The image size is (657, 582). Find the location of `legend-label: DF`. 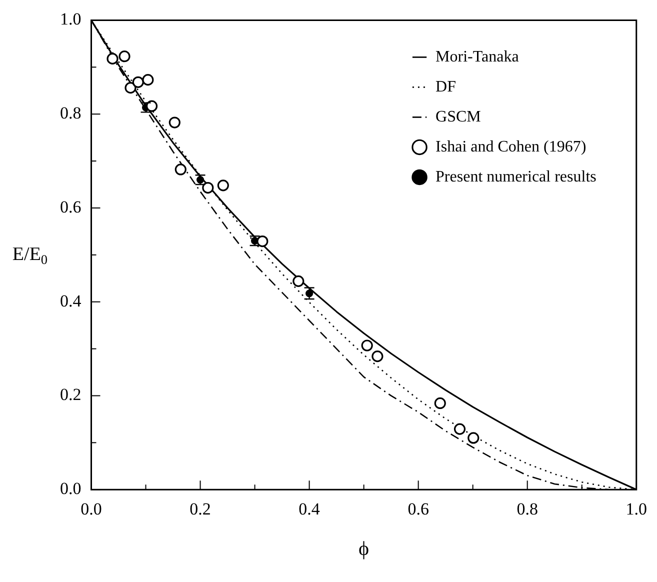

legend-label: DF is located at coordinates (446, 87).